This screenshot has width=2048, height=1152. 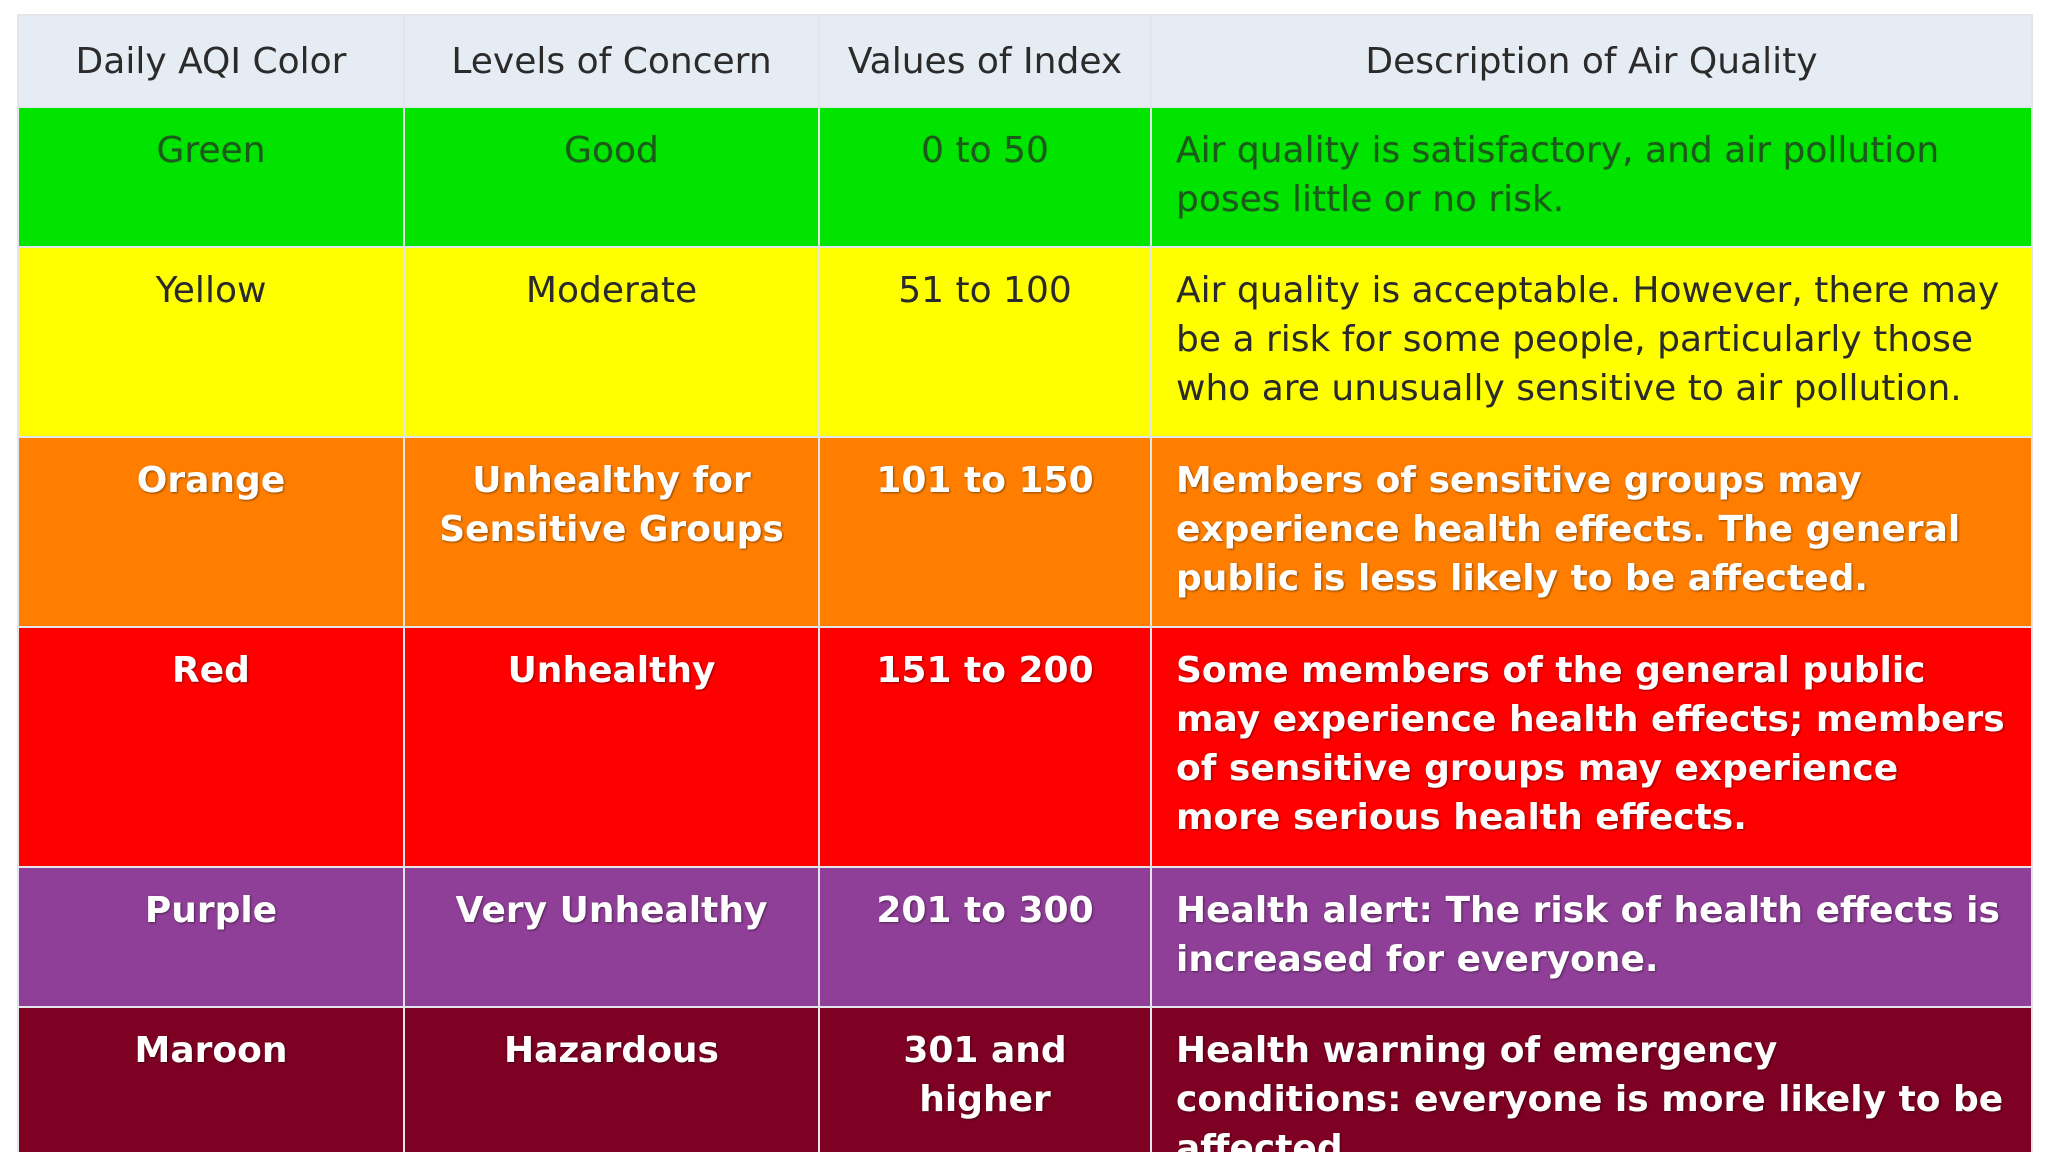 I want to click on cell-color: Green, so click(x=211, y=177).